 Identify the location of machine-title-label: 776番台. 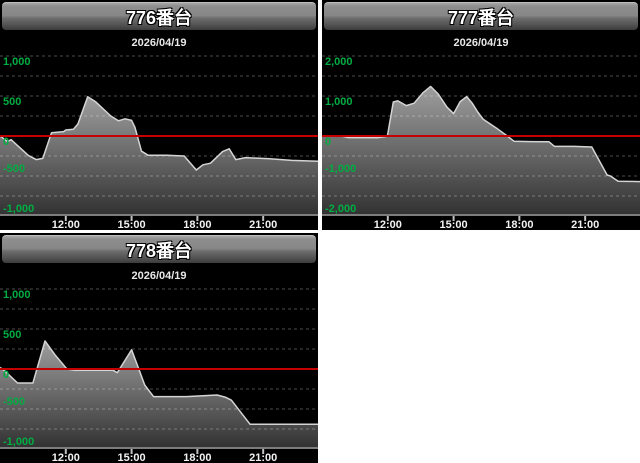
(159, 17).